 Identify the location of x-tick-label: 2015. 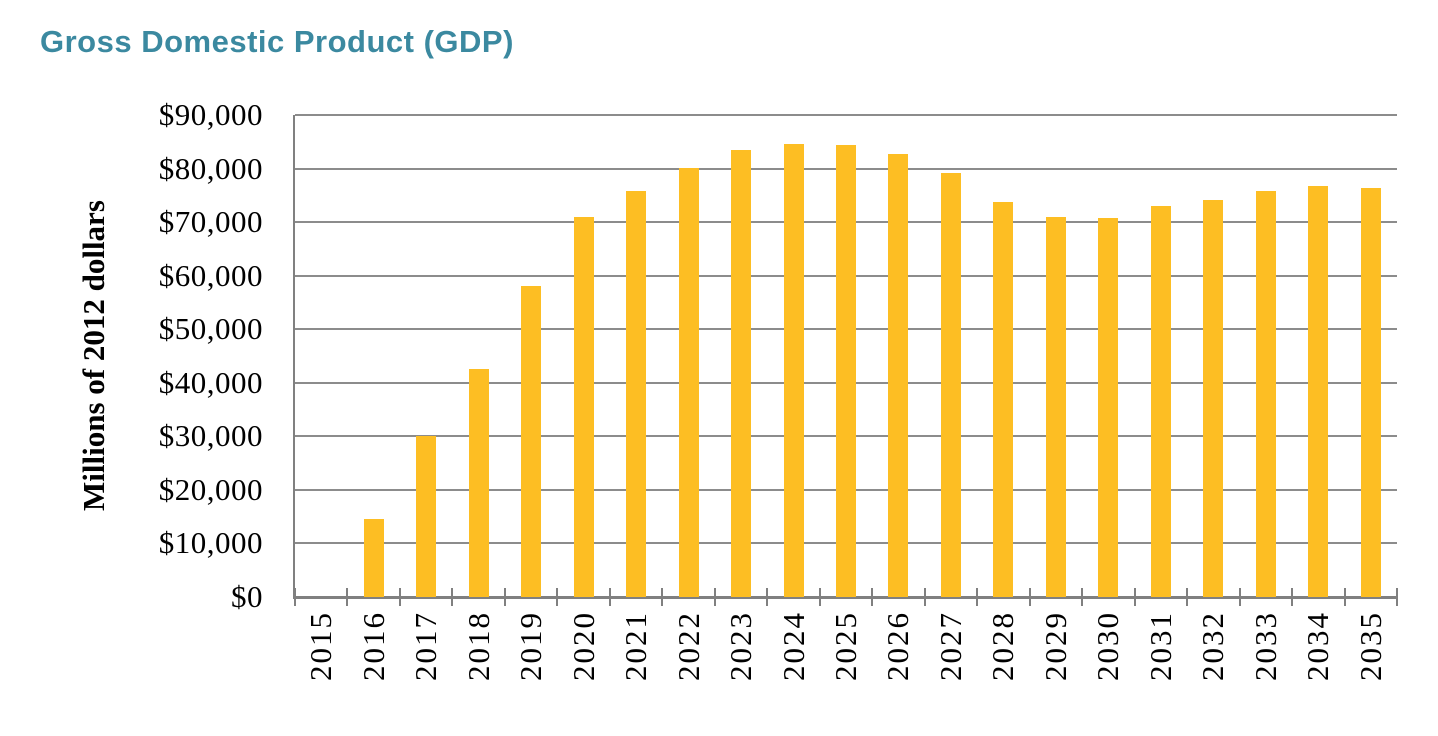
(321, 646).